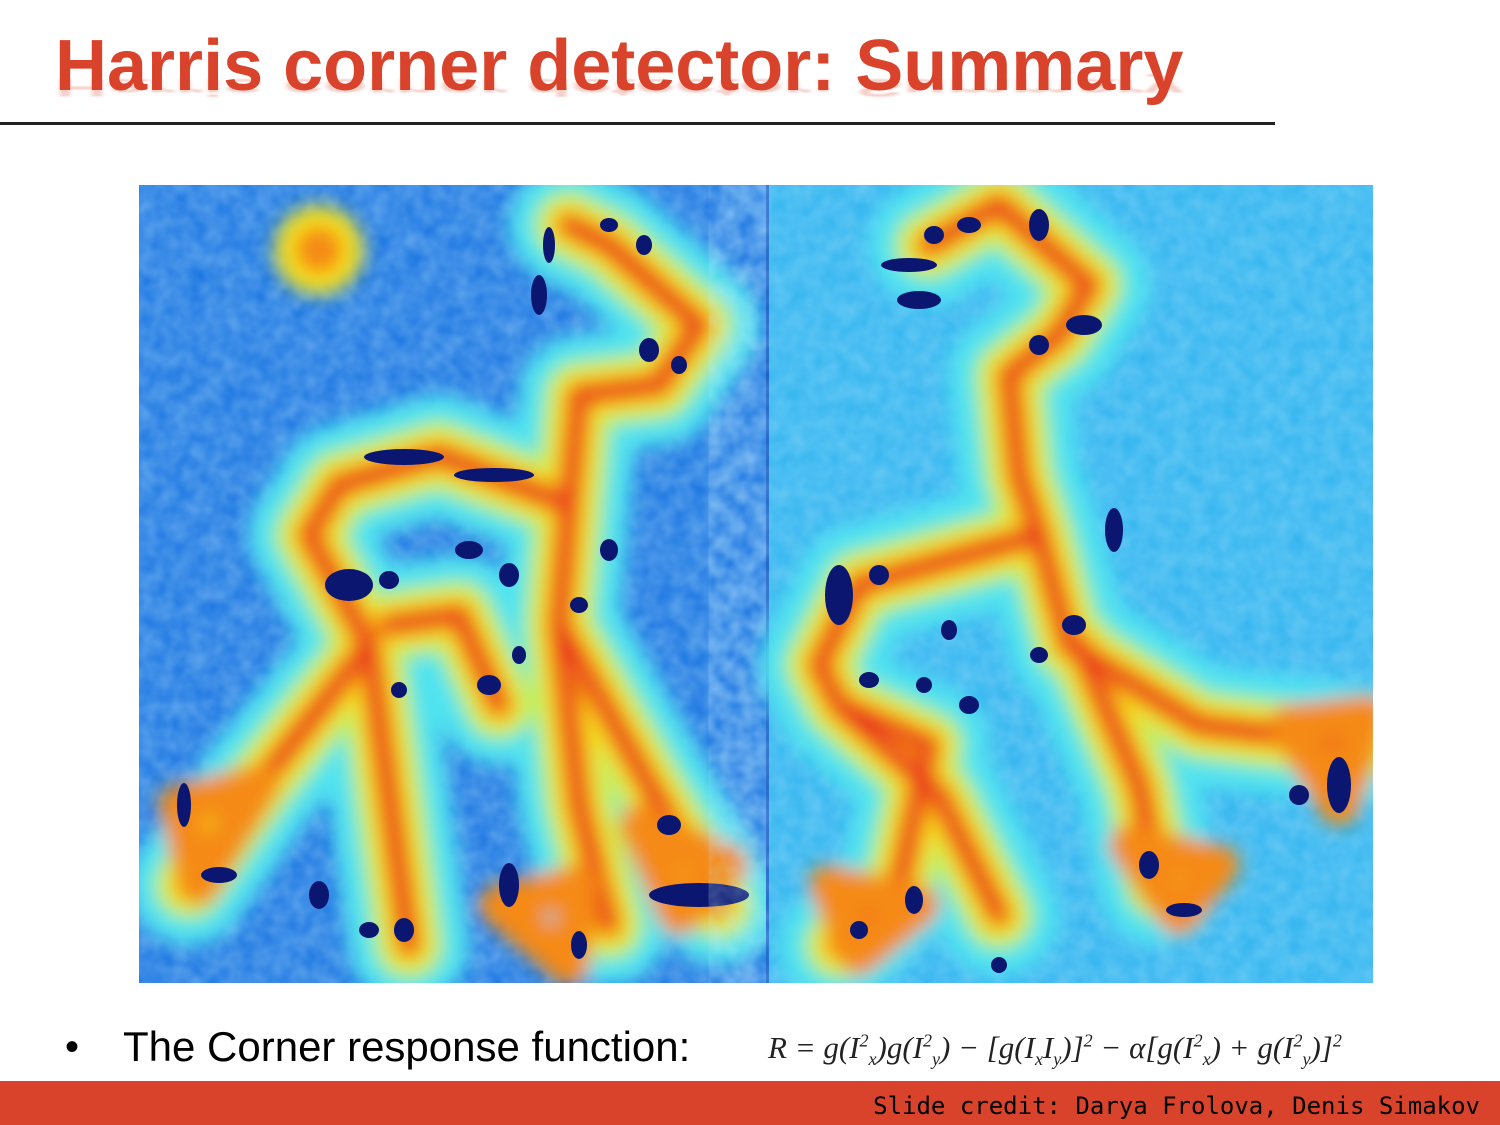 Image resolution: width=1500 pixels, height=1125 pixels. I want to click on bullet-text: The Corner response function:, so click(407, 1046).